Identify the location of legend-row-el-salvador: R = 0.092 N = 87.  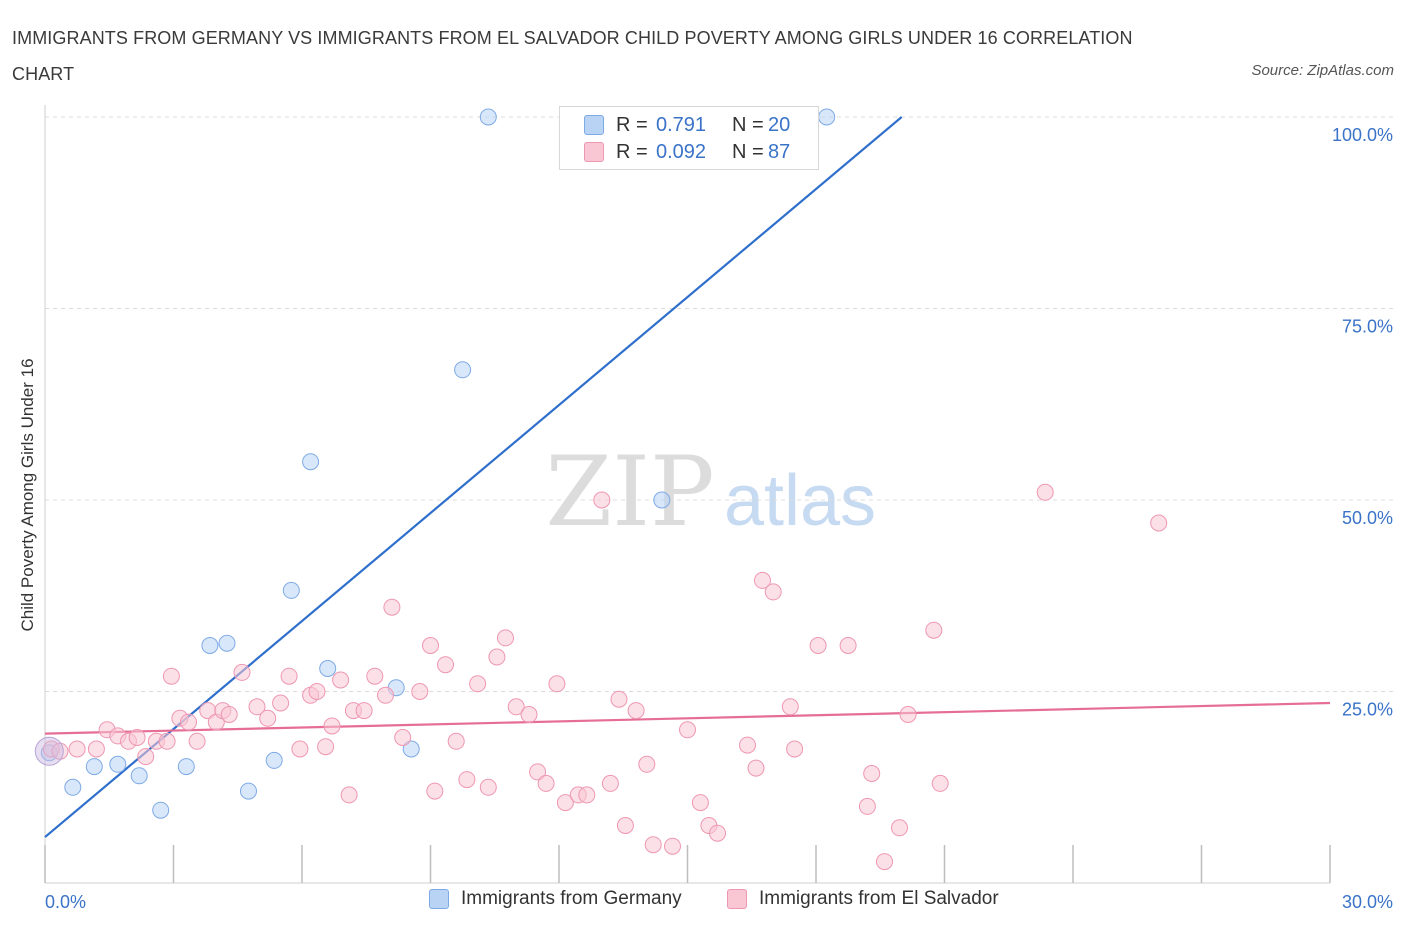
(687, 152).